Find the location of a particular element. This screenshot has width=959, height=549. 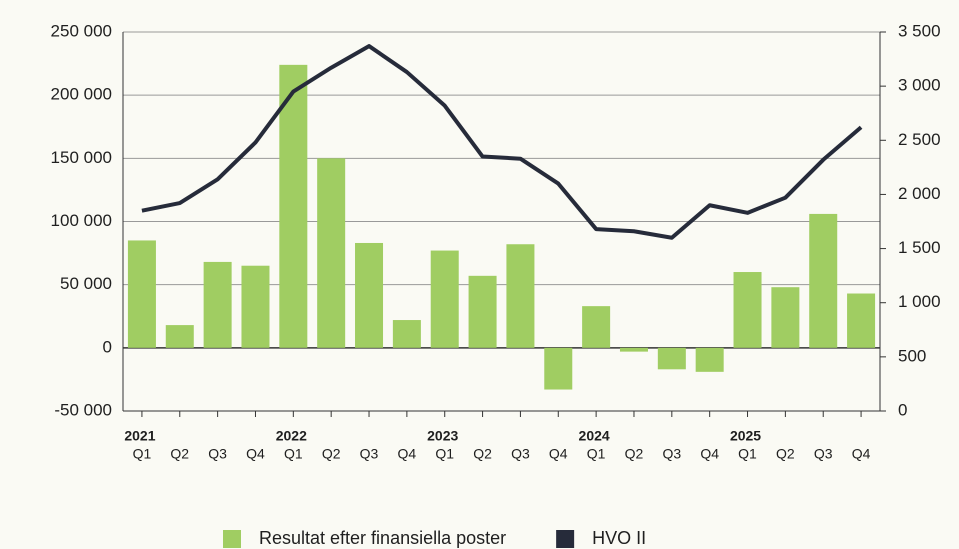

year-label: 2021 is located at coordinates (139, 436).